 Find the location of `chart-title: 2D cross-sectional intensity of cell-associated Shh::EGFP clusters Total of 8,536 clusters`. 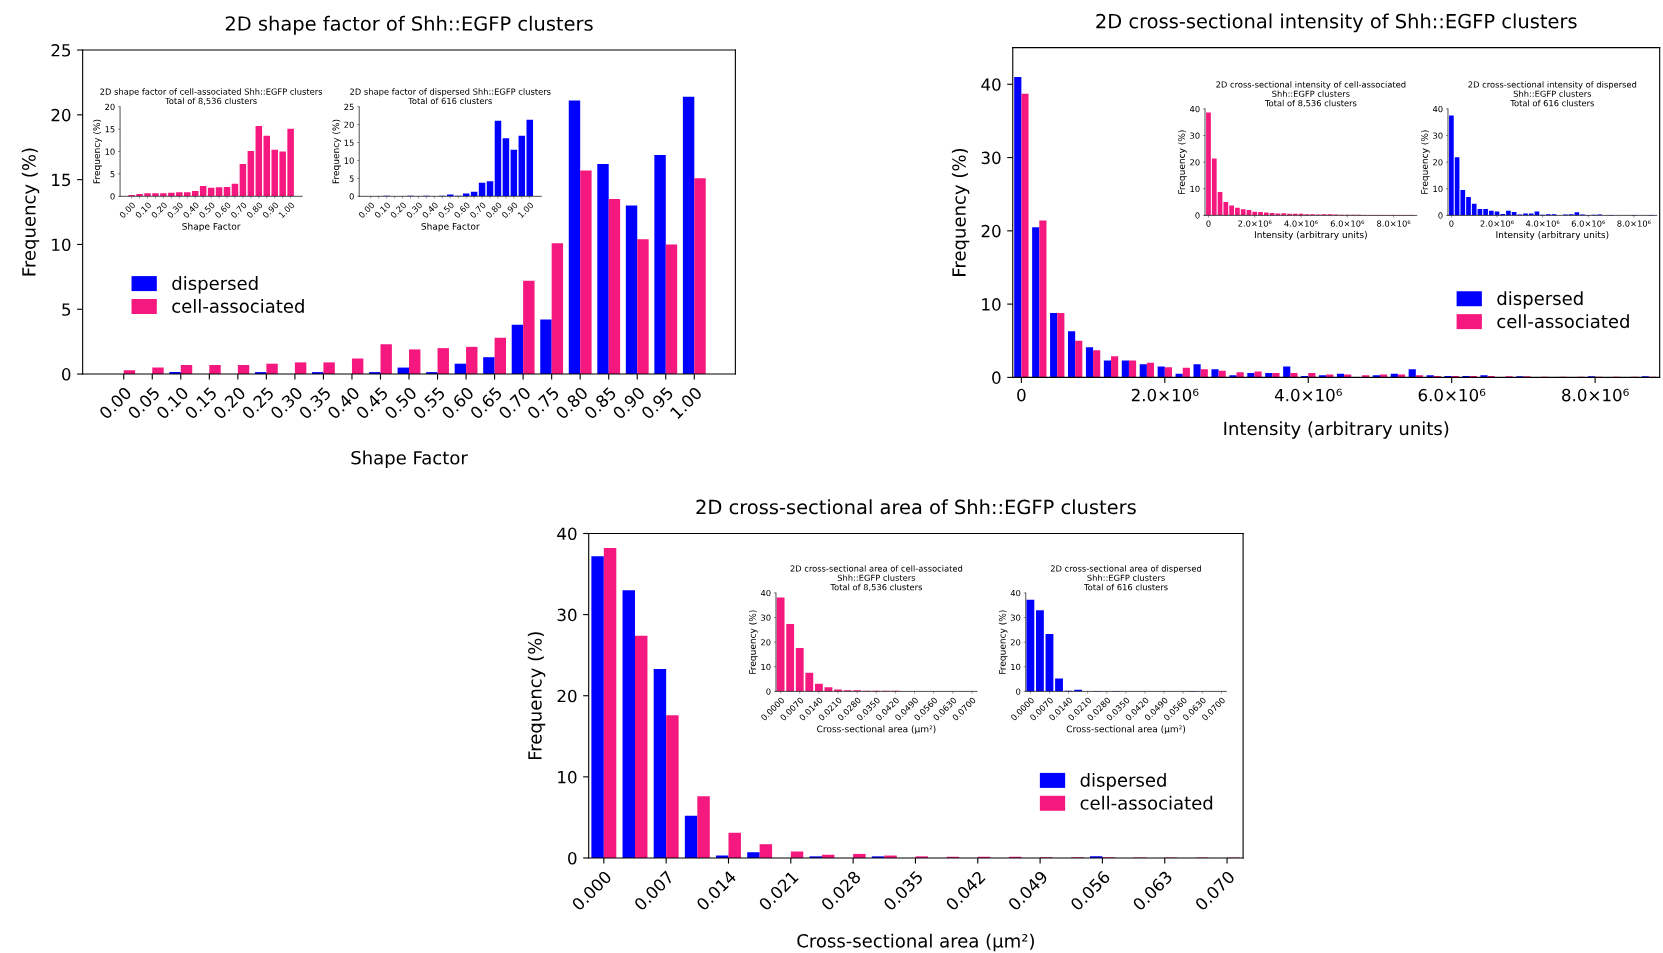

chart-title: 2D cross-sectional intensity of cell-associated Shh::EGFP clusters Total of 8,536 clusters is located at coordinates (1311, 94).